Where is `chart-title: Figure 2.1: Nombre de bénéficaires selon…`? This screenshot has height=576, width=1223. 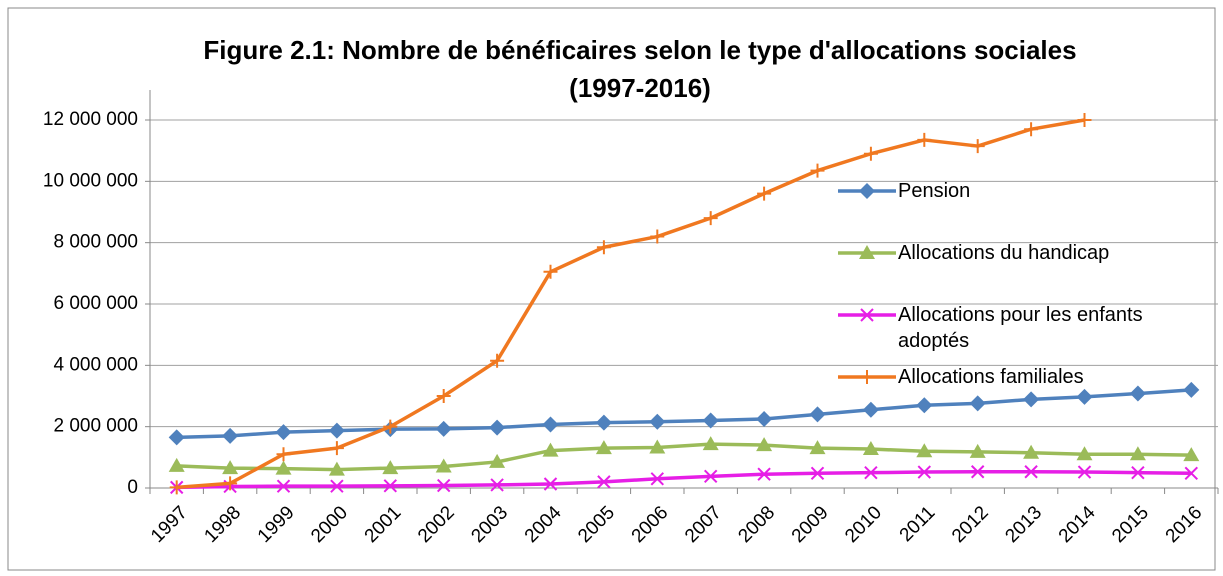 chart-title: Figure 2.1: Nombre de bénéficaires selon… is located at coordinates (639, 50).